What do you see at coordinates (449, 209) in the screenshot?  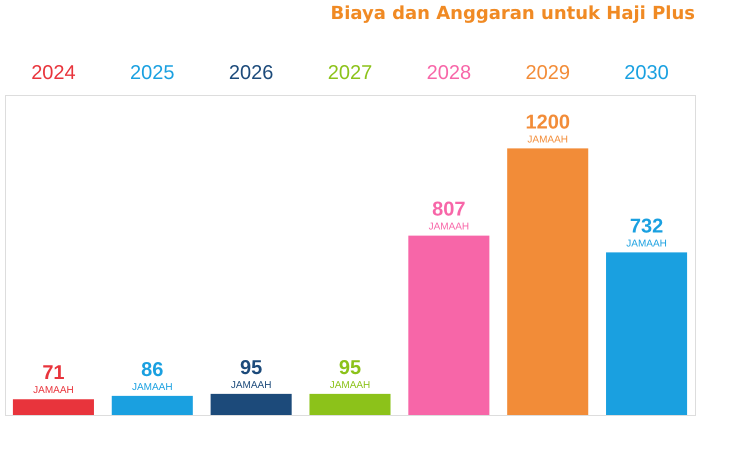 I see `data-label: 807` at bounding box center [449, 209].